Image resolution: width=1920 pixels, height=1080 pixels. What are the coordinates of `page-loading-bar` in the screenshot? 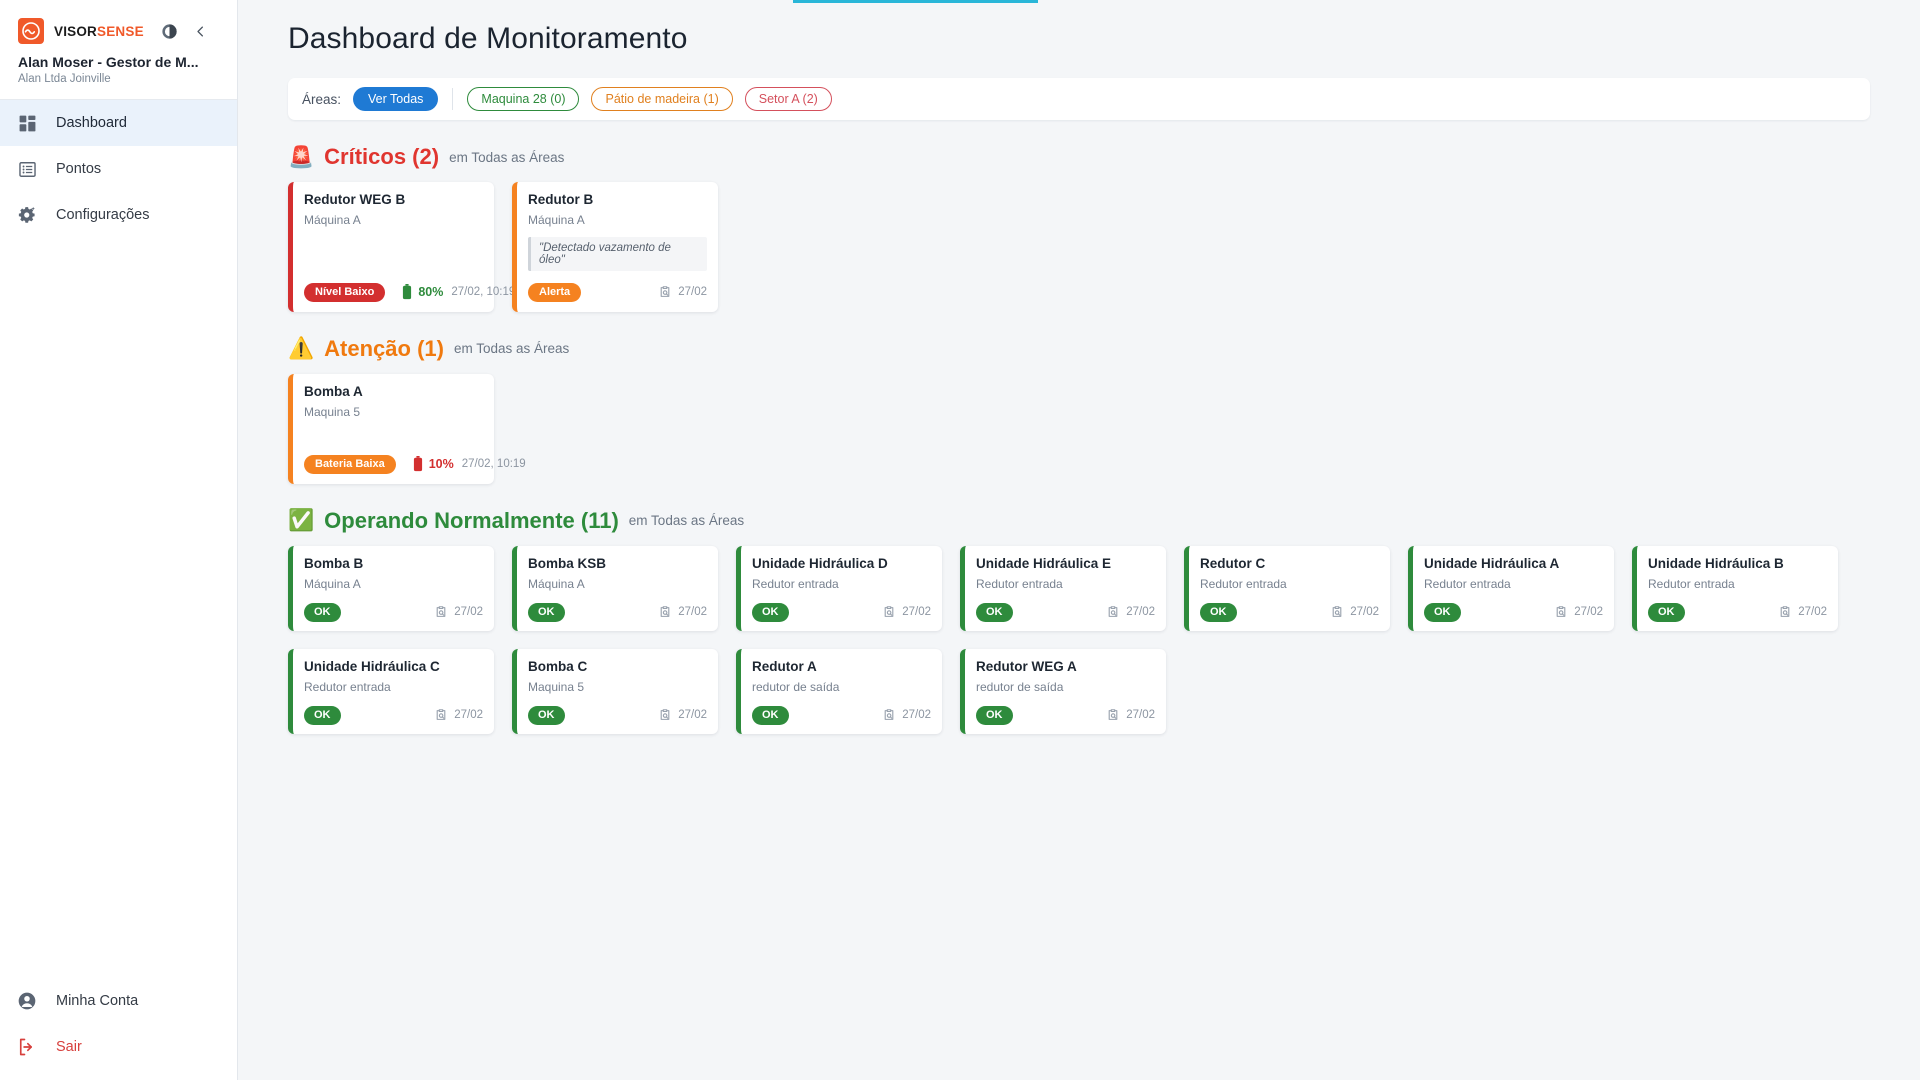 It's located at (915, 1).